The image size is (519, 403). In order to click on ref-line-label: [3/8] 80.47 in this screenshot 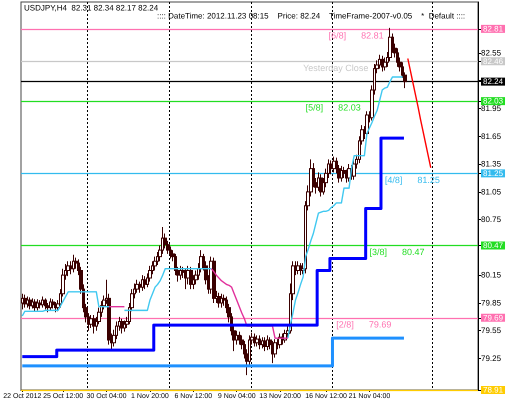, I will do `click(397, 252)`.